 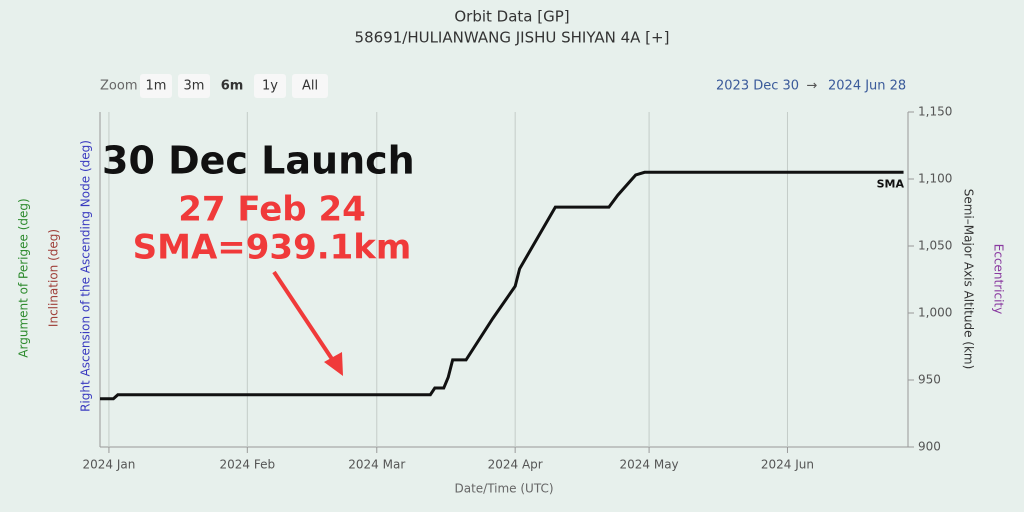 What do you see at coordinates (999, 279) in the screenshot?
I see `eccentricity-axis-title: Eccentricity` at bounding box center [999, 279].